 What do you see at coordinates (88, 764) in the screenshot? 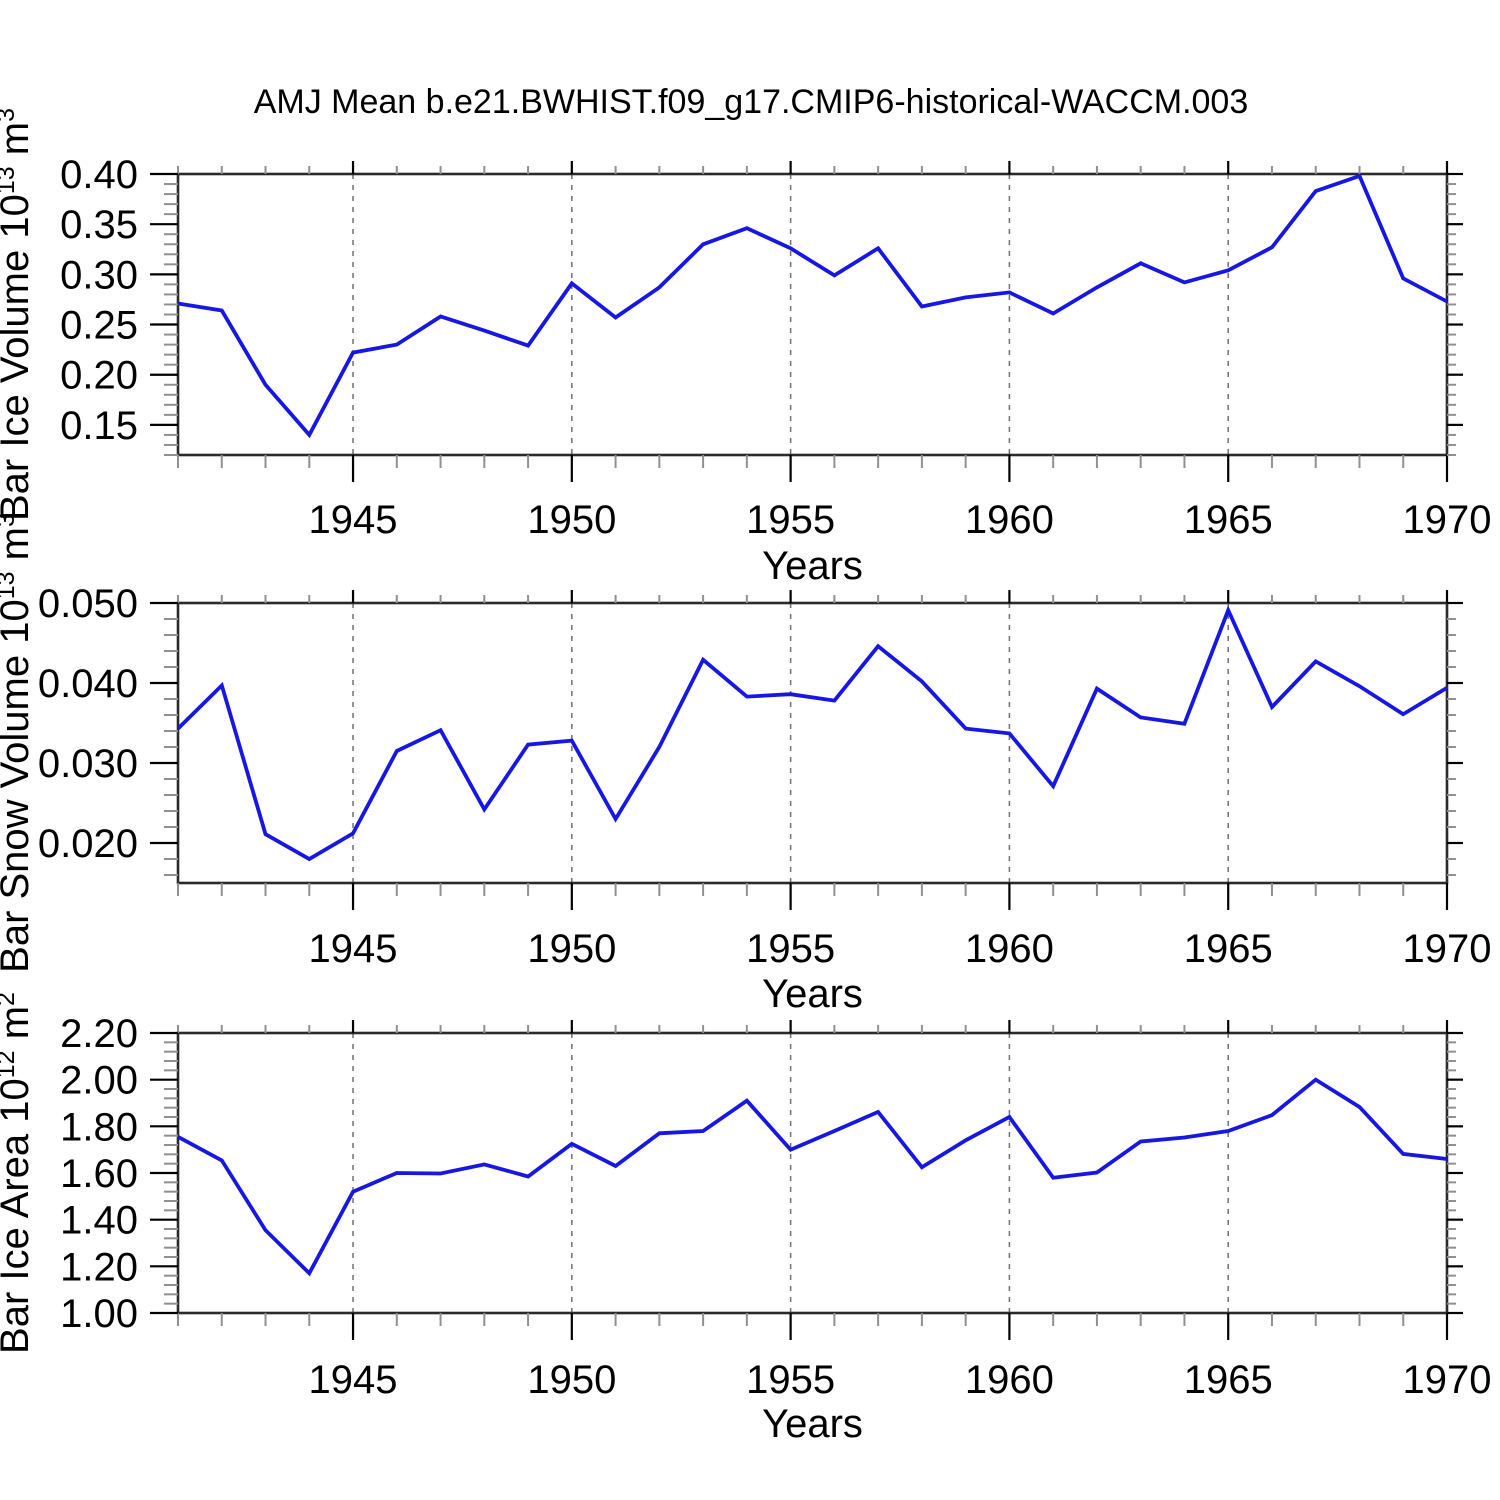
I see `y-tick-label: 0.030` at bounding box center [88, 764].